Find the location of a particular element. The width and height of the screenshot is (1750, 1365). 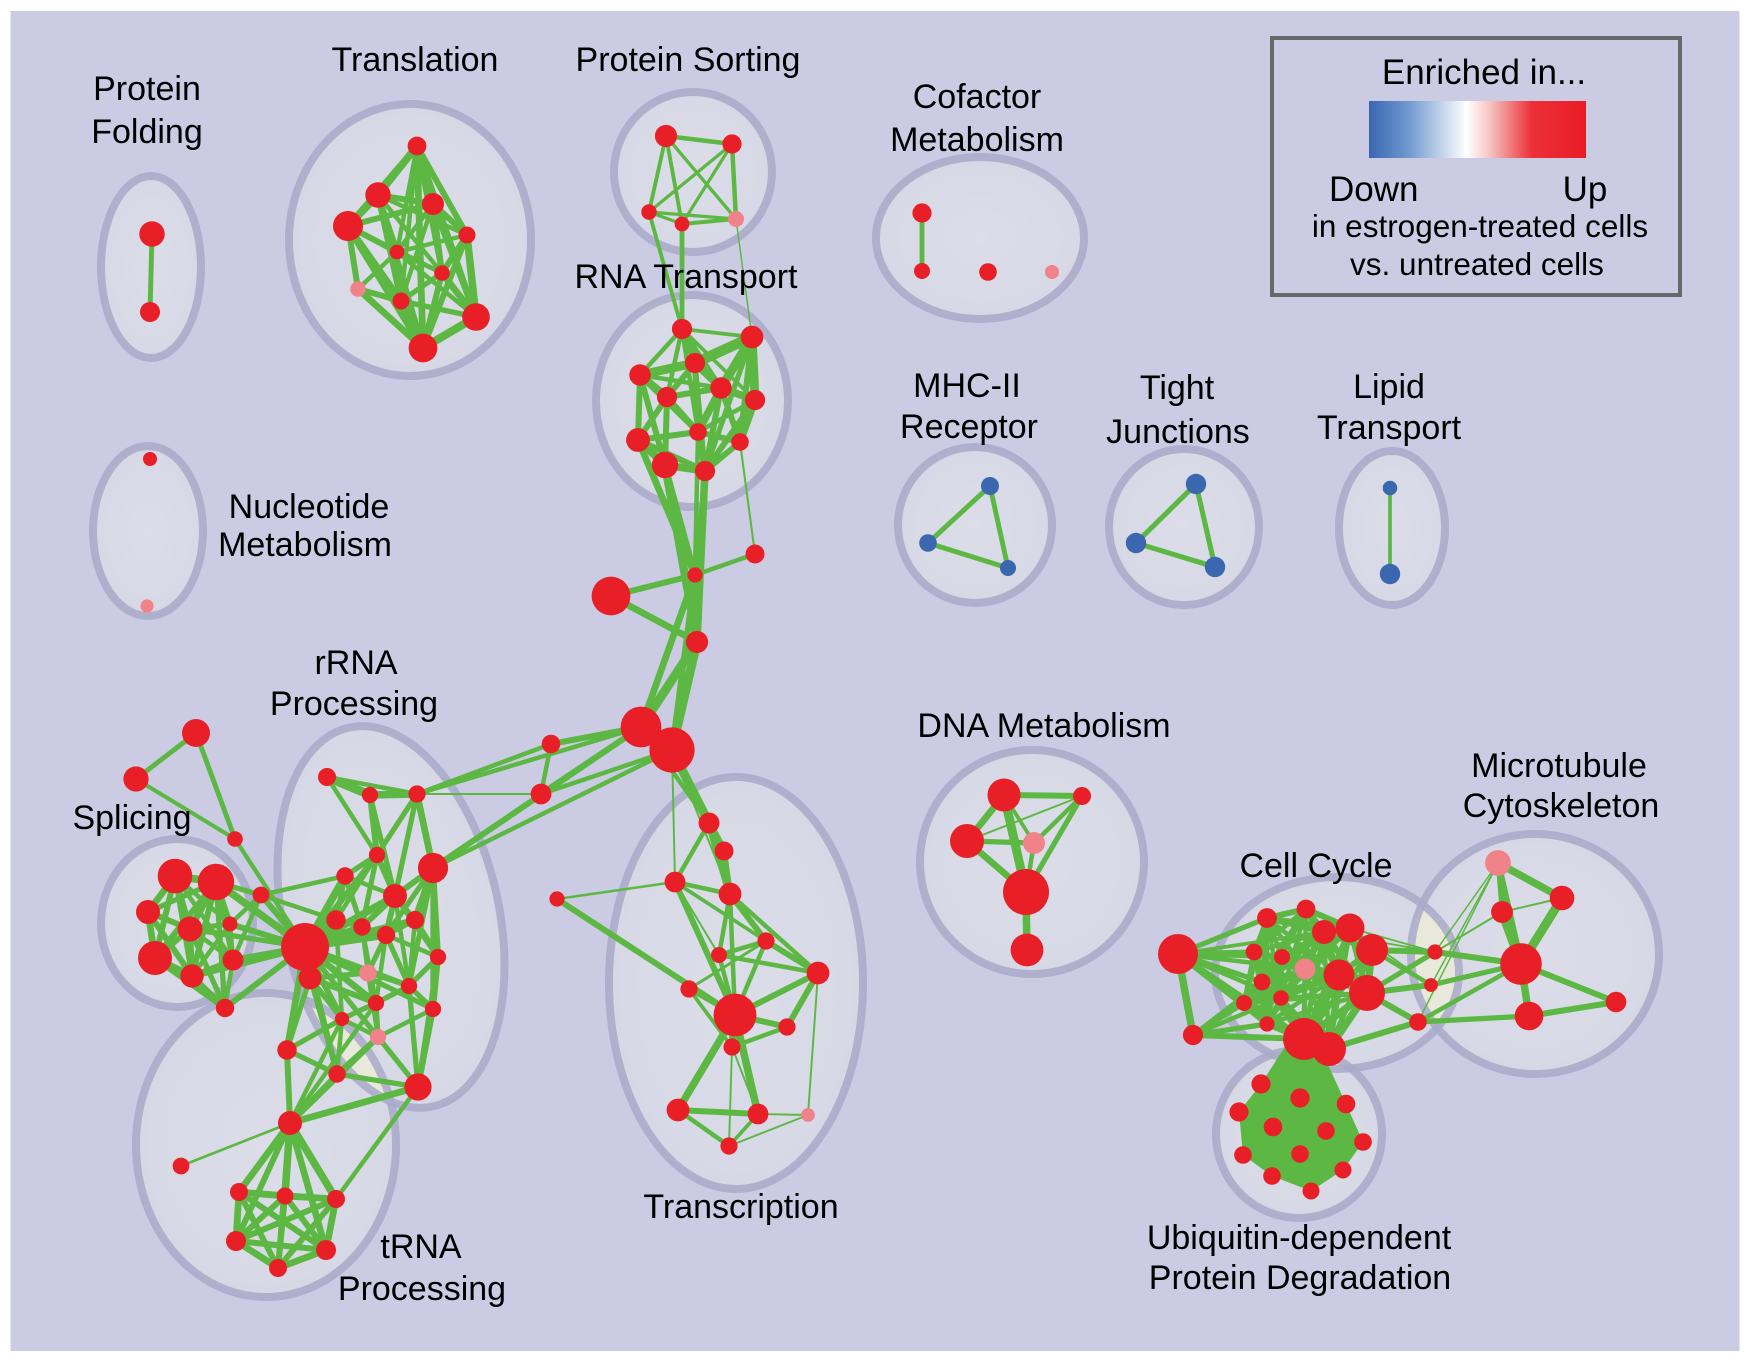

svg-text: Lipid is located at coordinates (1389, 387).